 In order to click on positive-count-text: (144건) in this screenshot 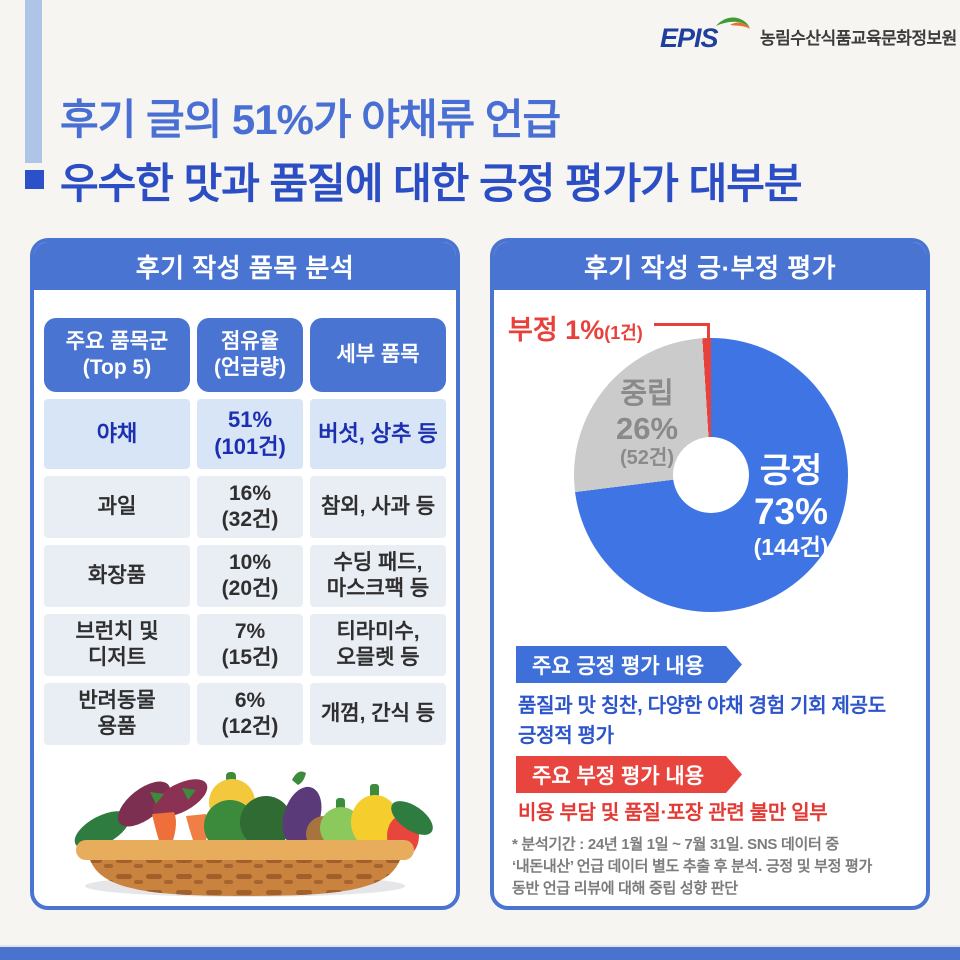, I will do `click(791, 546)`.